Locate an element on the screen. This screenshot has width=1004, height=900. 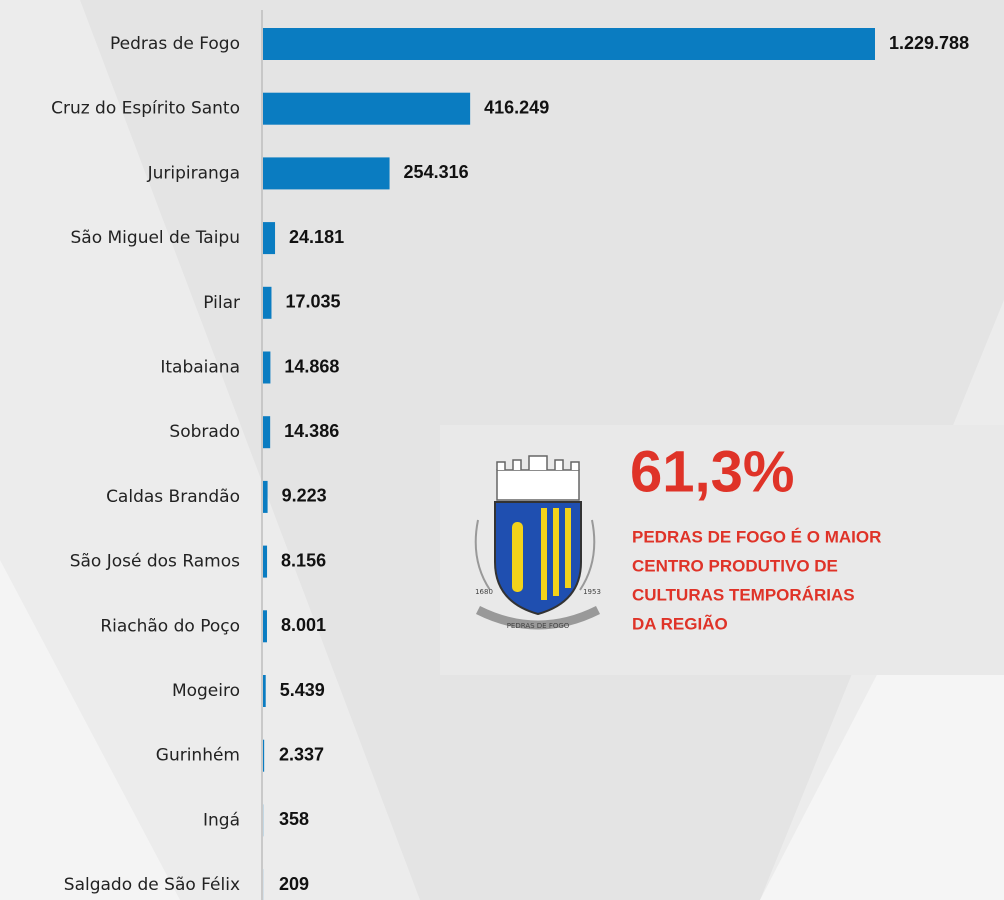
value-label: 416.249 is located at coordinates (516, 107).